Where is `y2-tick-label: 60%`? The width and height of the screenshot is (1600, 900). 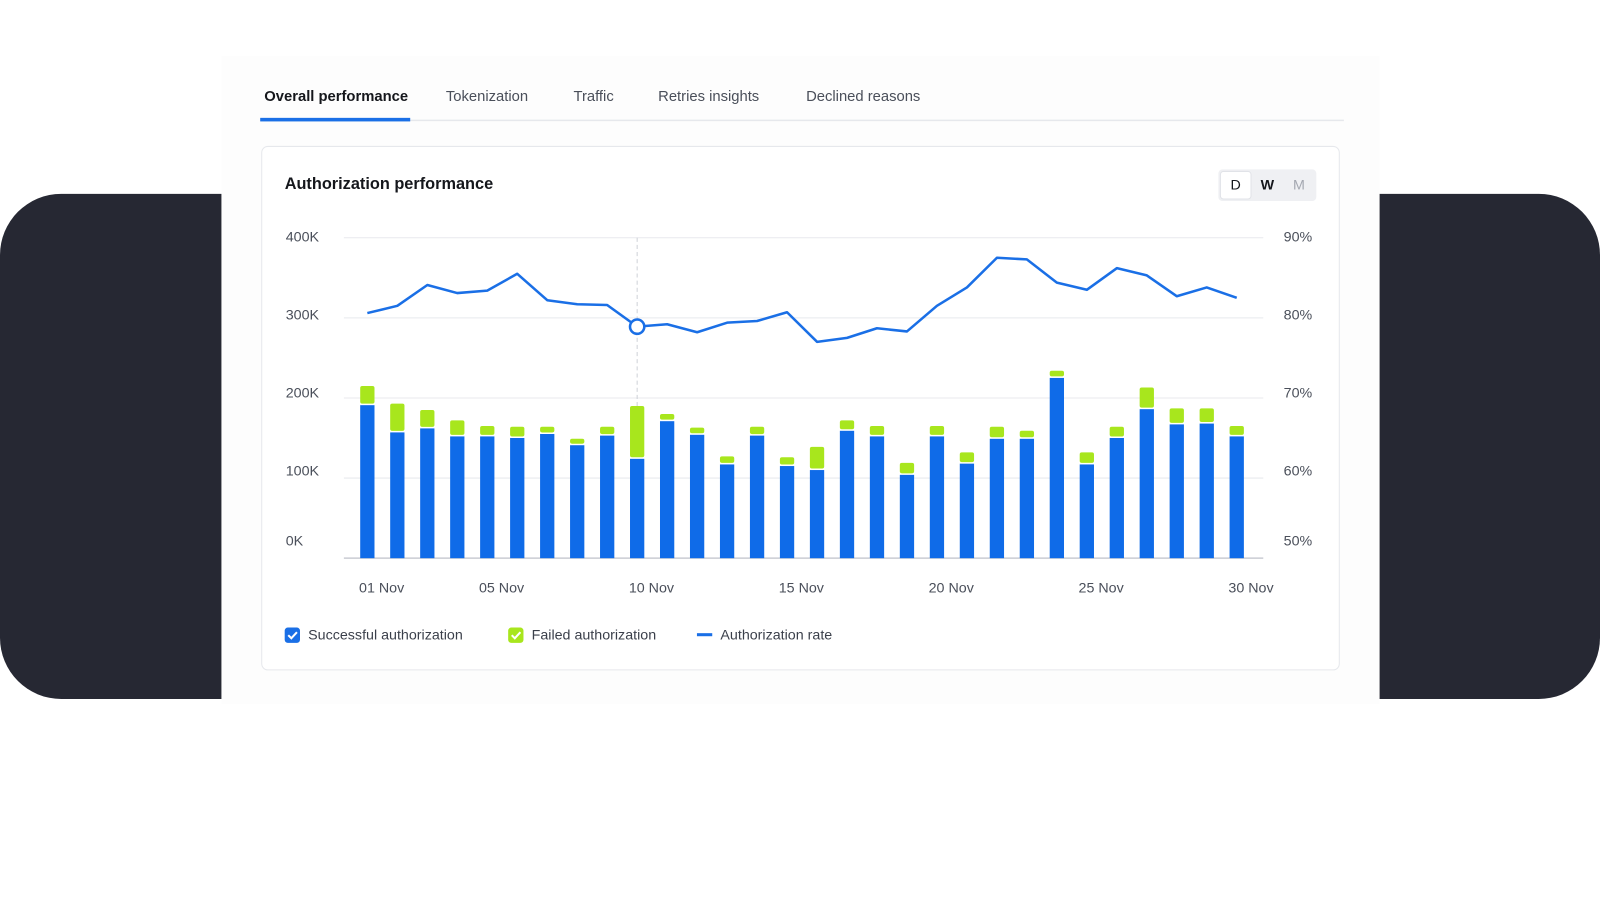
y2-tick-label: 60% is located at coordinates (1298, 472).